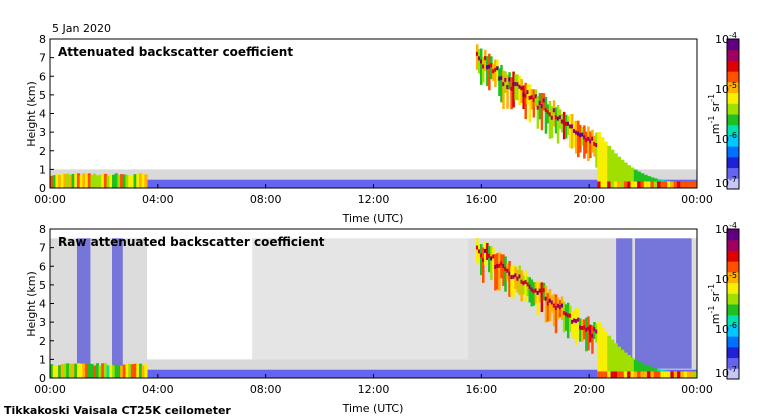  I want to click on x-tick-label: 04:00, so click(158, 389).